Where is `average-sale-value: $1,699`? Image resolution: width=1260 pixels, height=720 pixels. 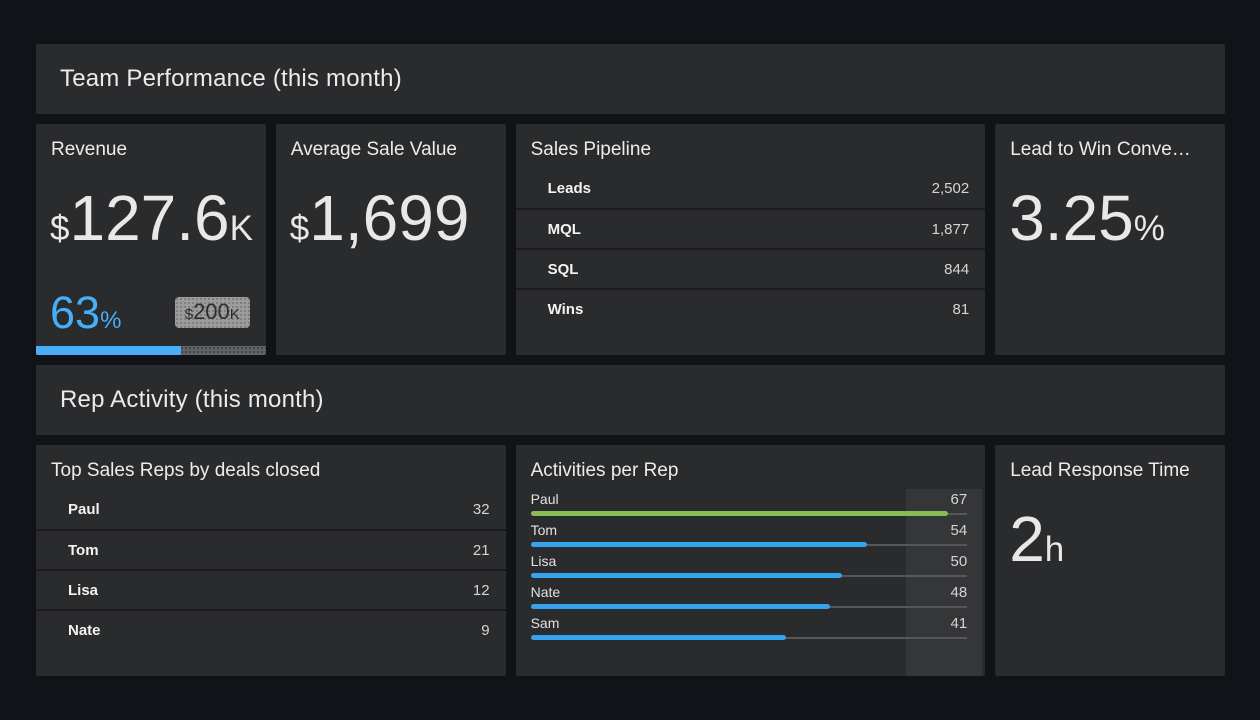
average-sale-value: $1,699 is located at coordinates (391, 218).